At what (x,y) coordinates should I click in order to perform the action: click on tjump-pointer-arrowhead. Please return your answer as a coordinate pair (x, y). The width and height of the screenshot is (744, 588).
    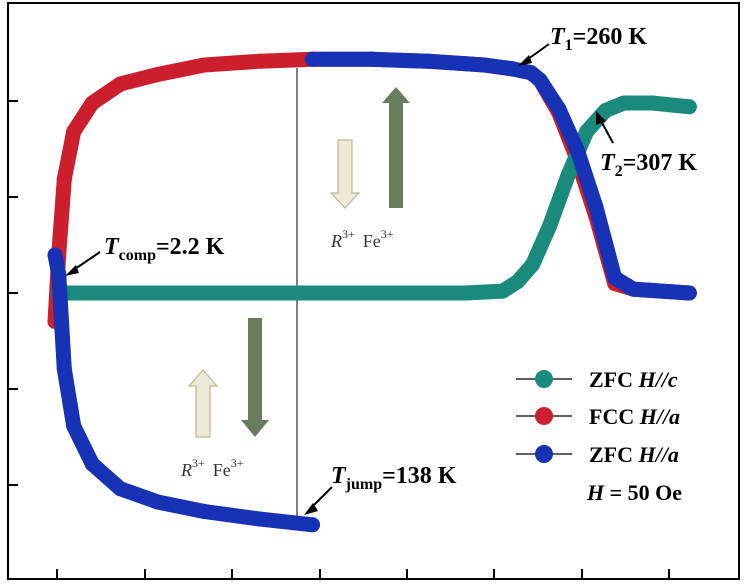
    Looking at the image, I should click on (311, 509).